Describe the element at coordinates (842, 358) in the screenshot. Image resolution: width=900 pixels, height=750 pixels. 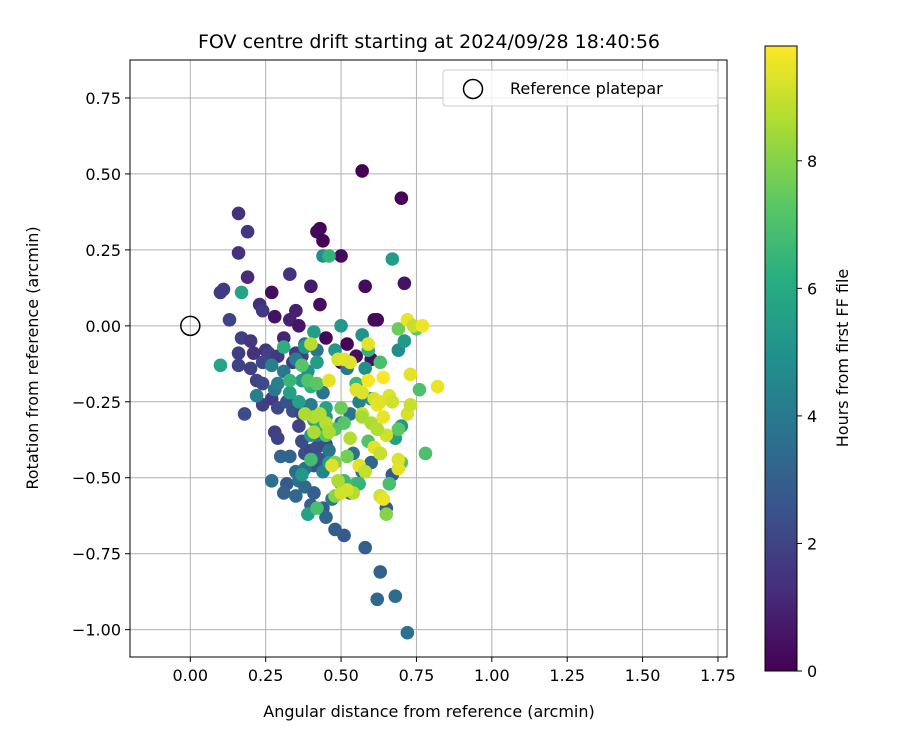
I see `colorbar-label: Hours from first FF file` at that location.